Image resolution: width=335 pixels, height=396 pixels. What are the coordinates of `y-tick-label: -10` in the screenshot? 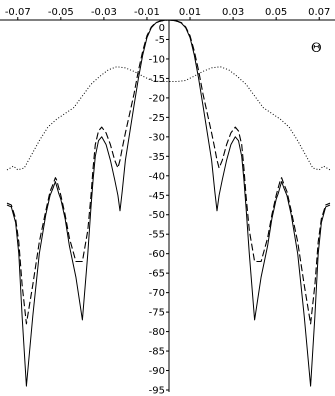 It's located at (157, 59).